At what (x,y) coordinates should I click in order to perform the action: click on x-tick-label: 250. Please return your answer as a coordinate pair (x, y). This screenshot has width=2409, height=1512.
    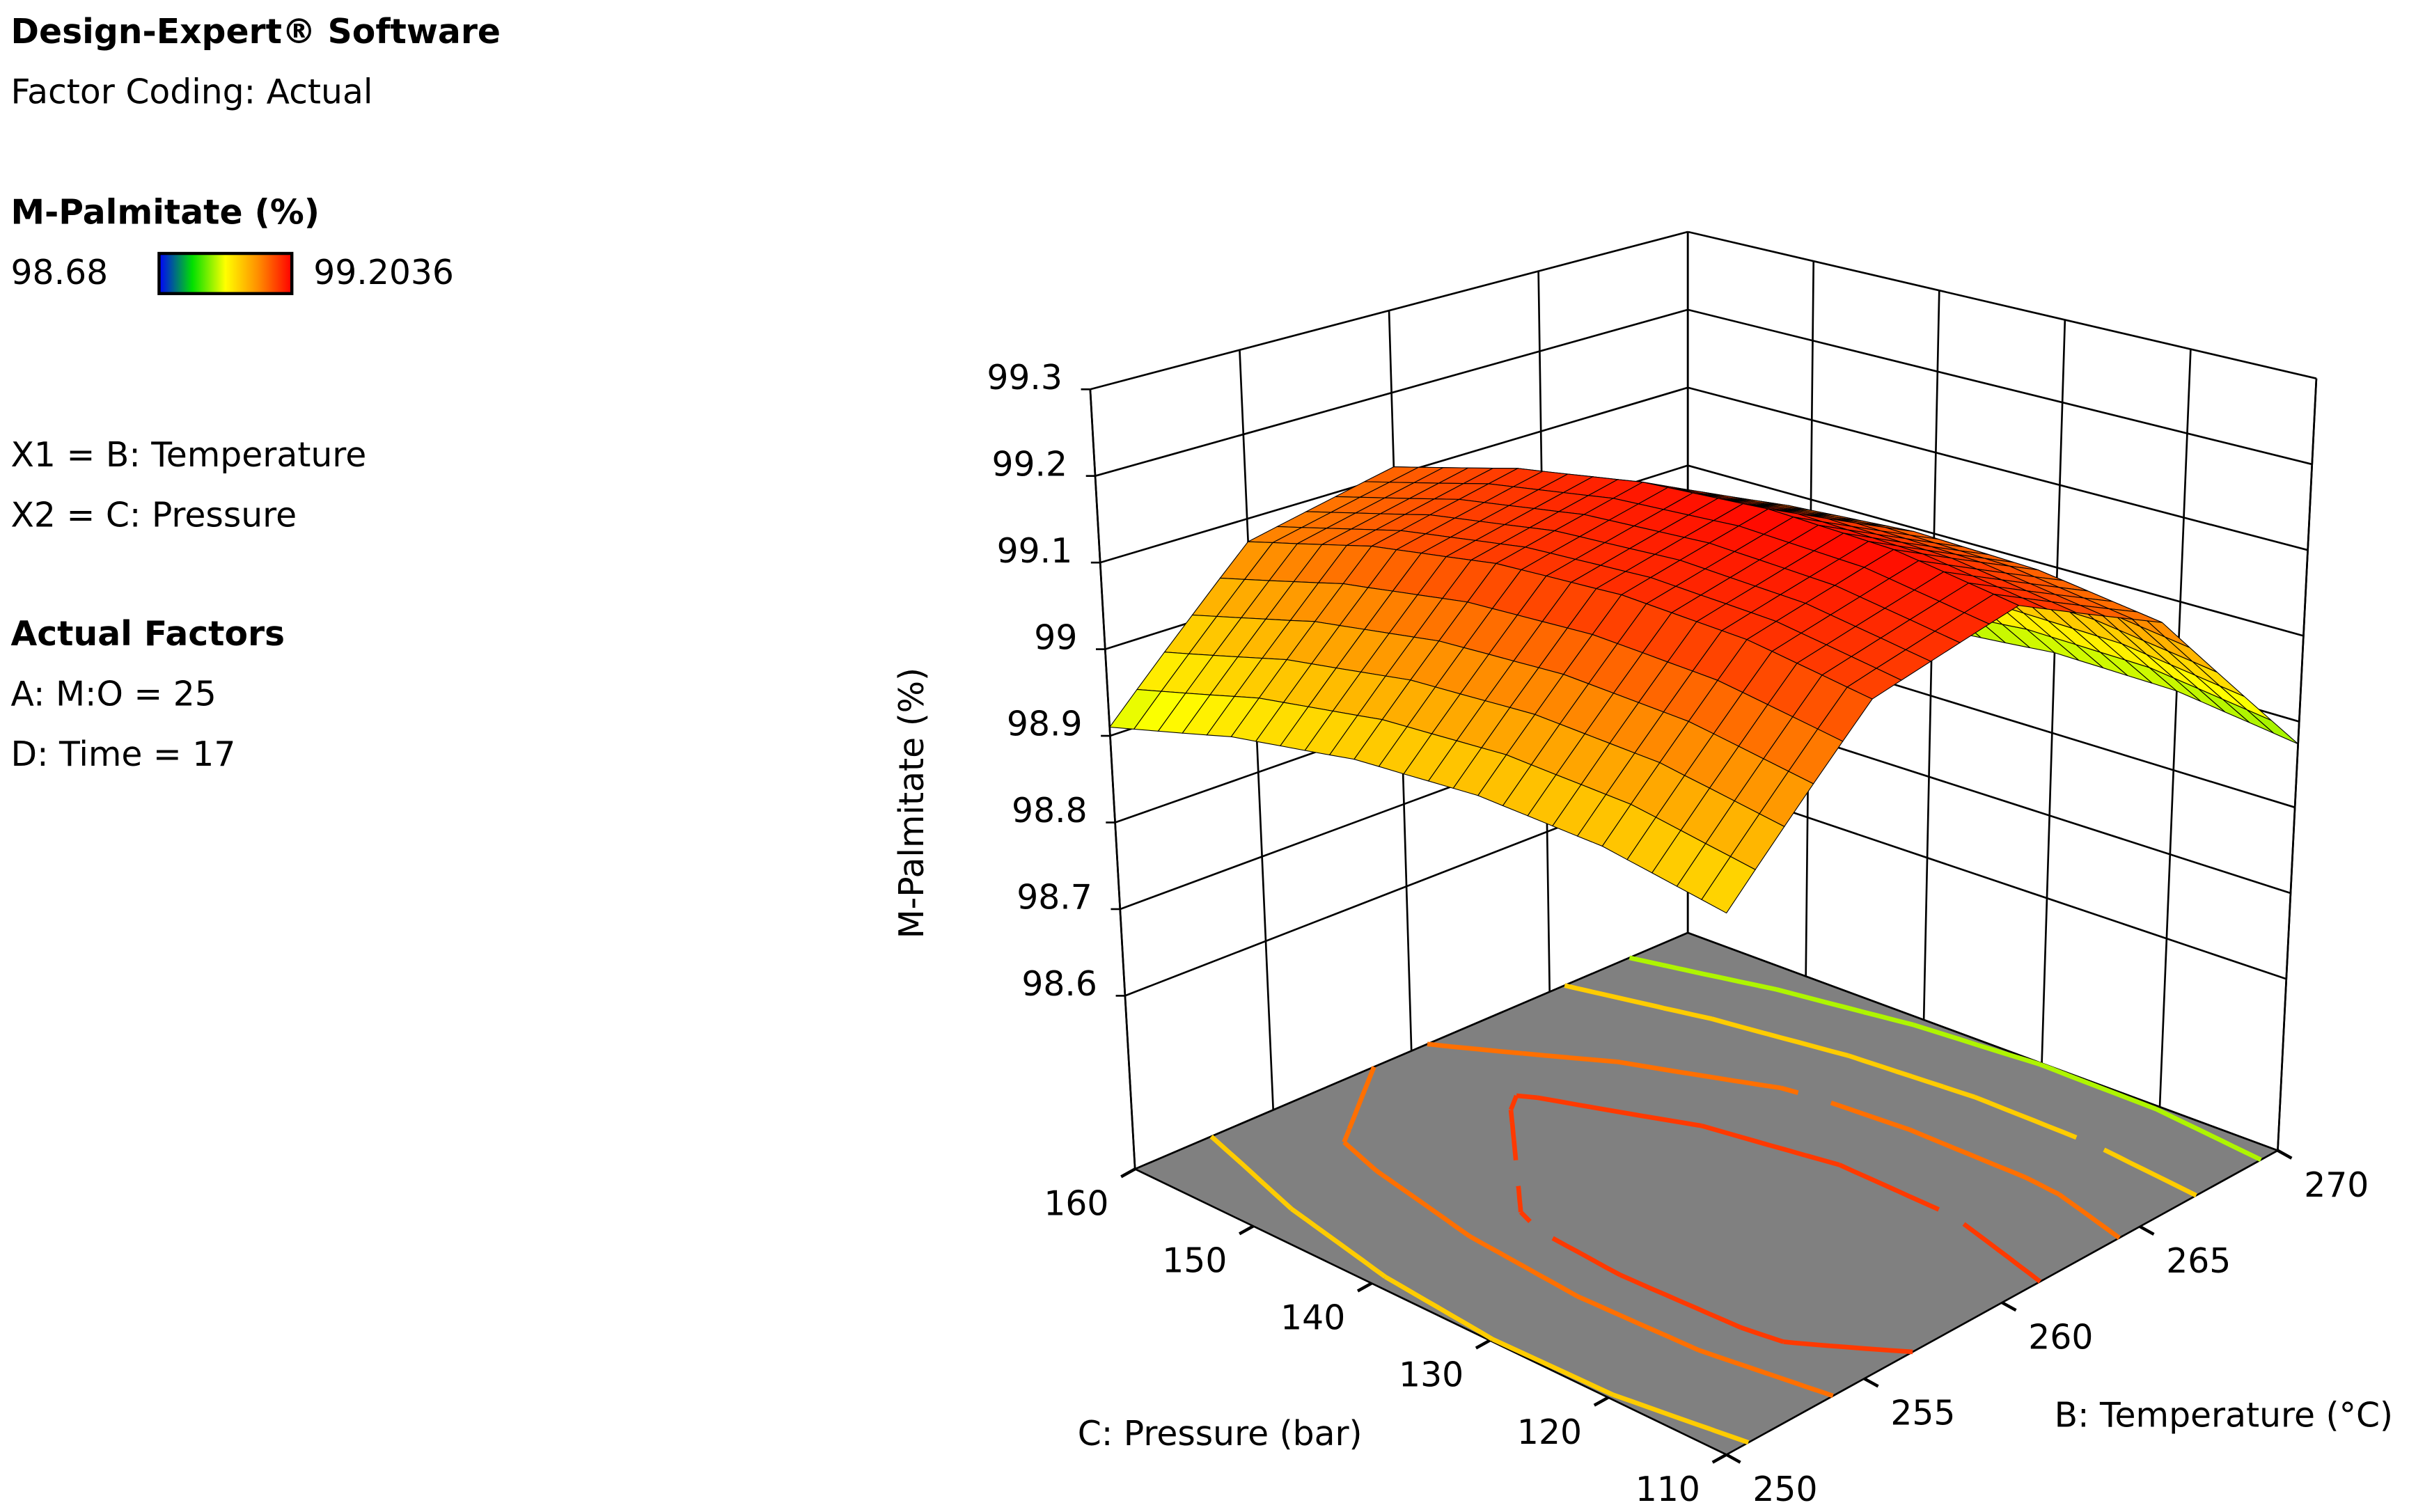
    Looking at the image, I should click on (1784, 1489).